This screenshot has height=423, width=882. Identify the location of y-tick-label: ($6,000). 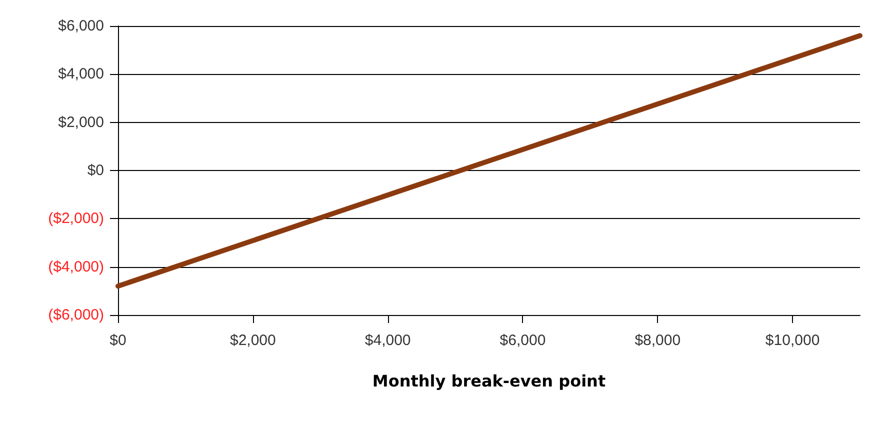
(76, 315).